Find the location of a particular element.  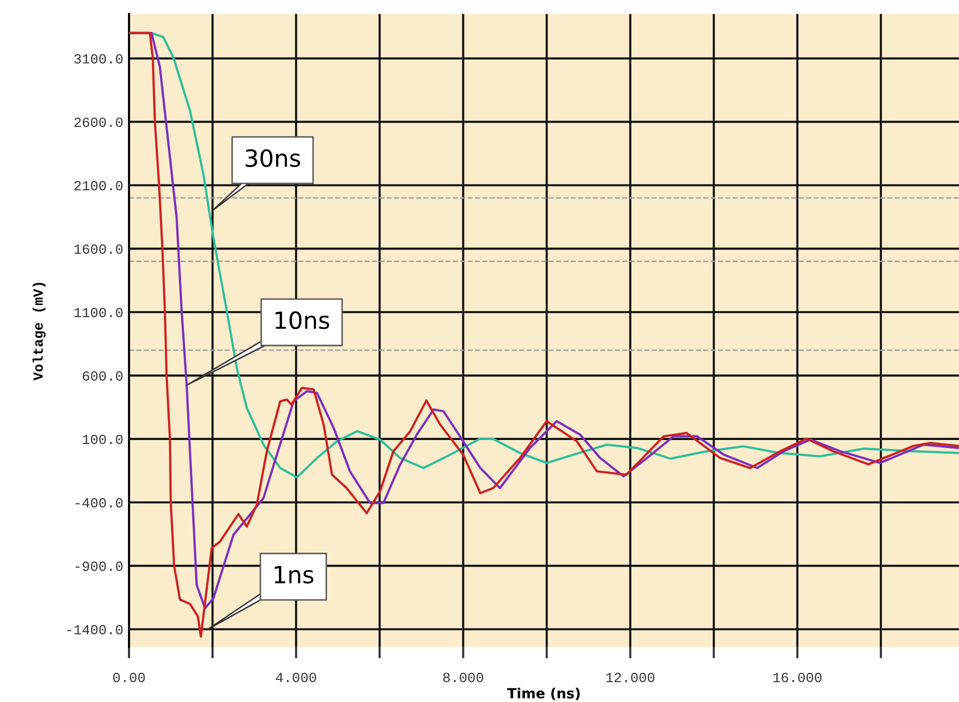

x-tick-label: 8.000 is located at coordinates (463, 677).